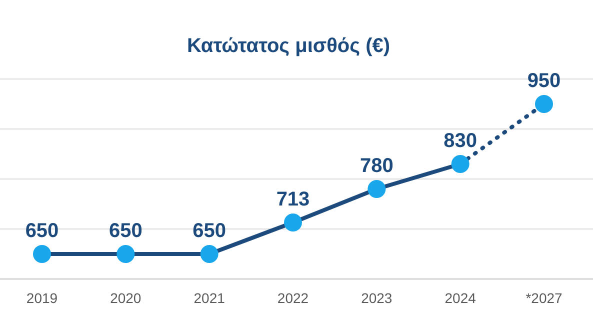 This screenshot has height=328, width=593. What do you see at coordinates (377, 166) in the screenshot?
I see `data-label: 780` at bounding box center [377, 166].